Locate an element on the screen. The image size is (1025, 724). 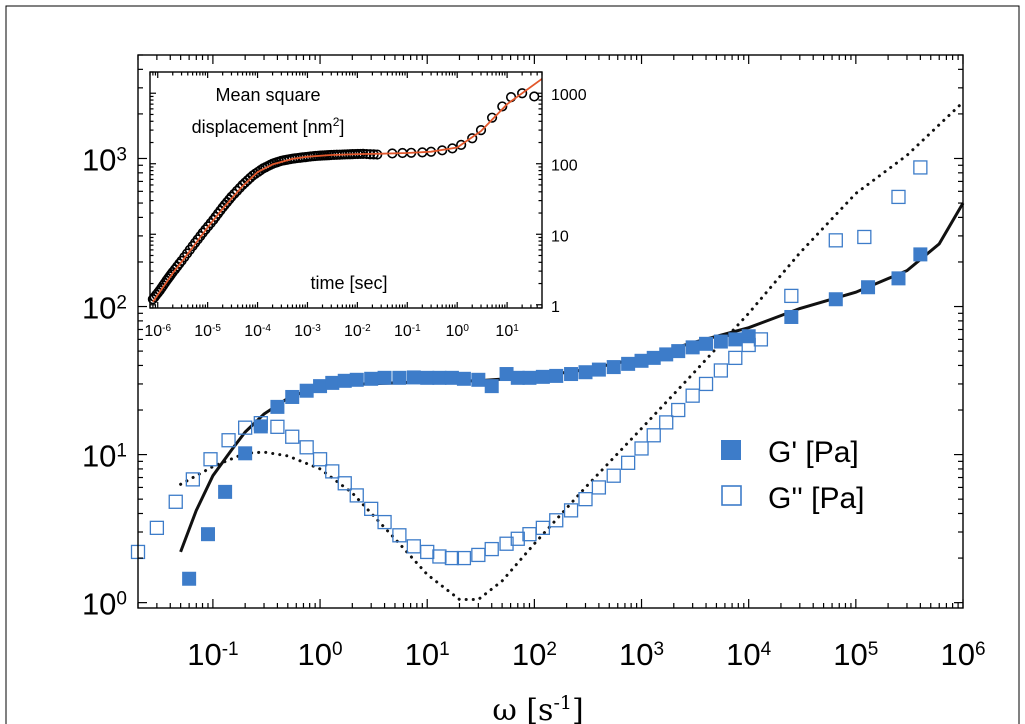
x-tick-label: 10¹ is located at coordinates (427, 654).